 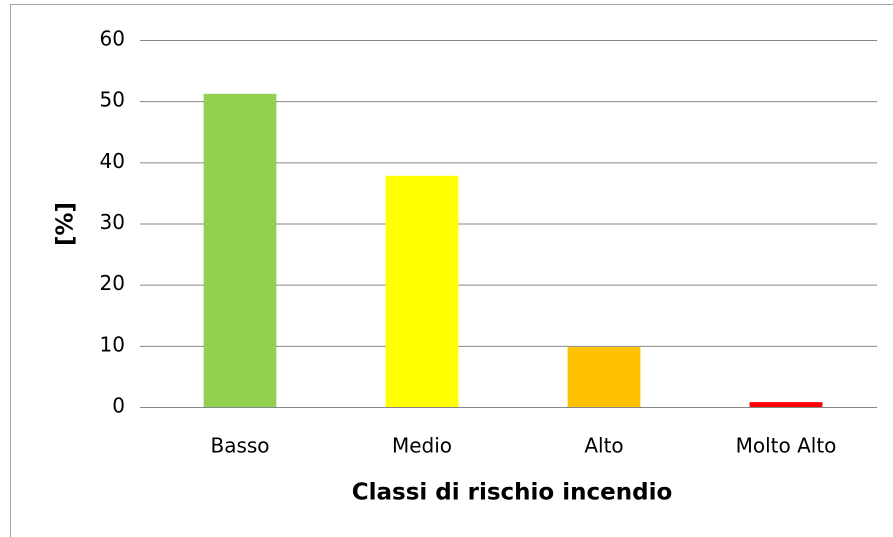 I want to click on y-tick-label: 40, so click(x=112, y=161).